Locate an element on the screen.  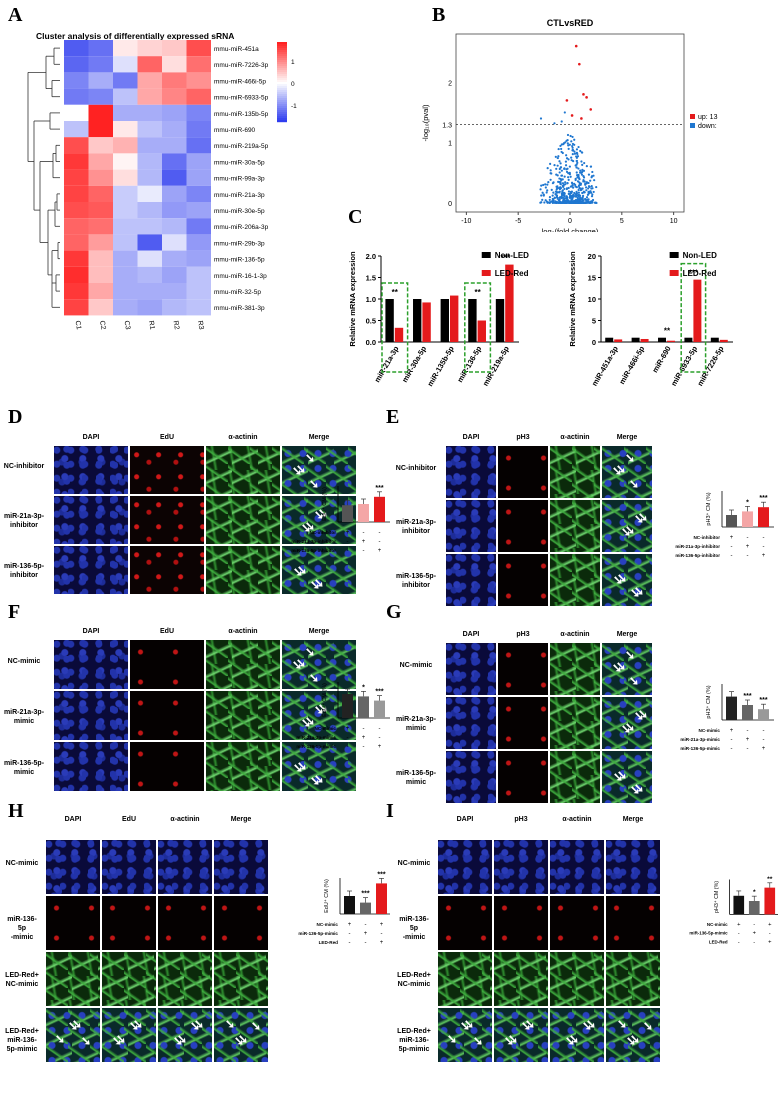
volcano-legend-up-swatch is located at coordinates (692, 116).